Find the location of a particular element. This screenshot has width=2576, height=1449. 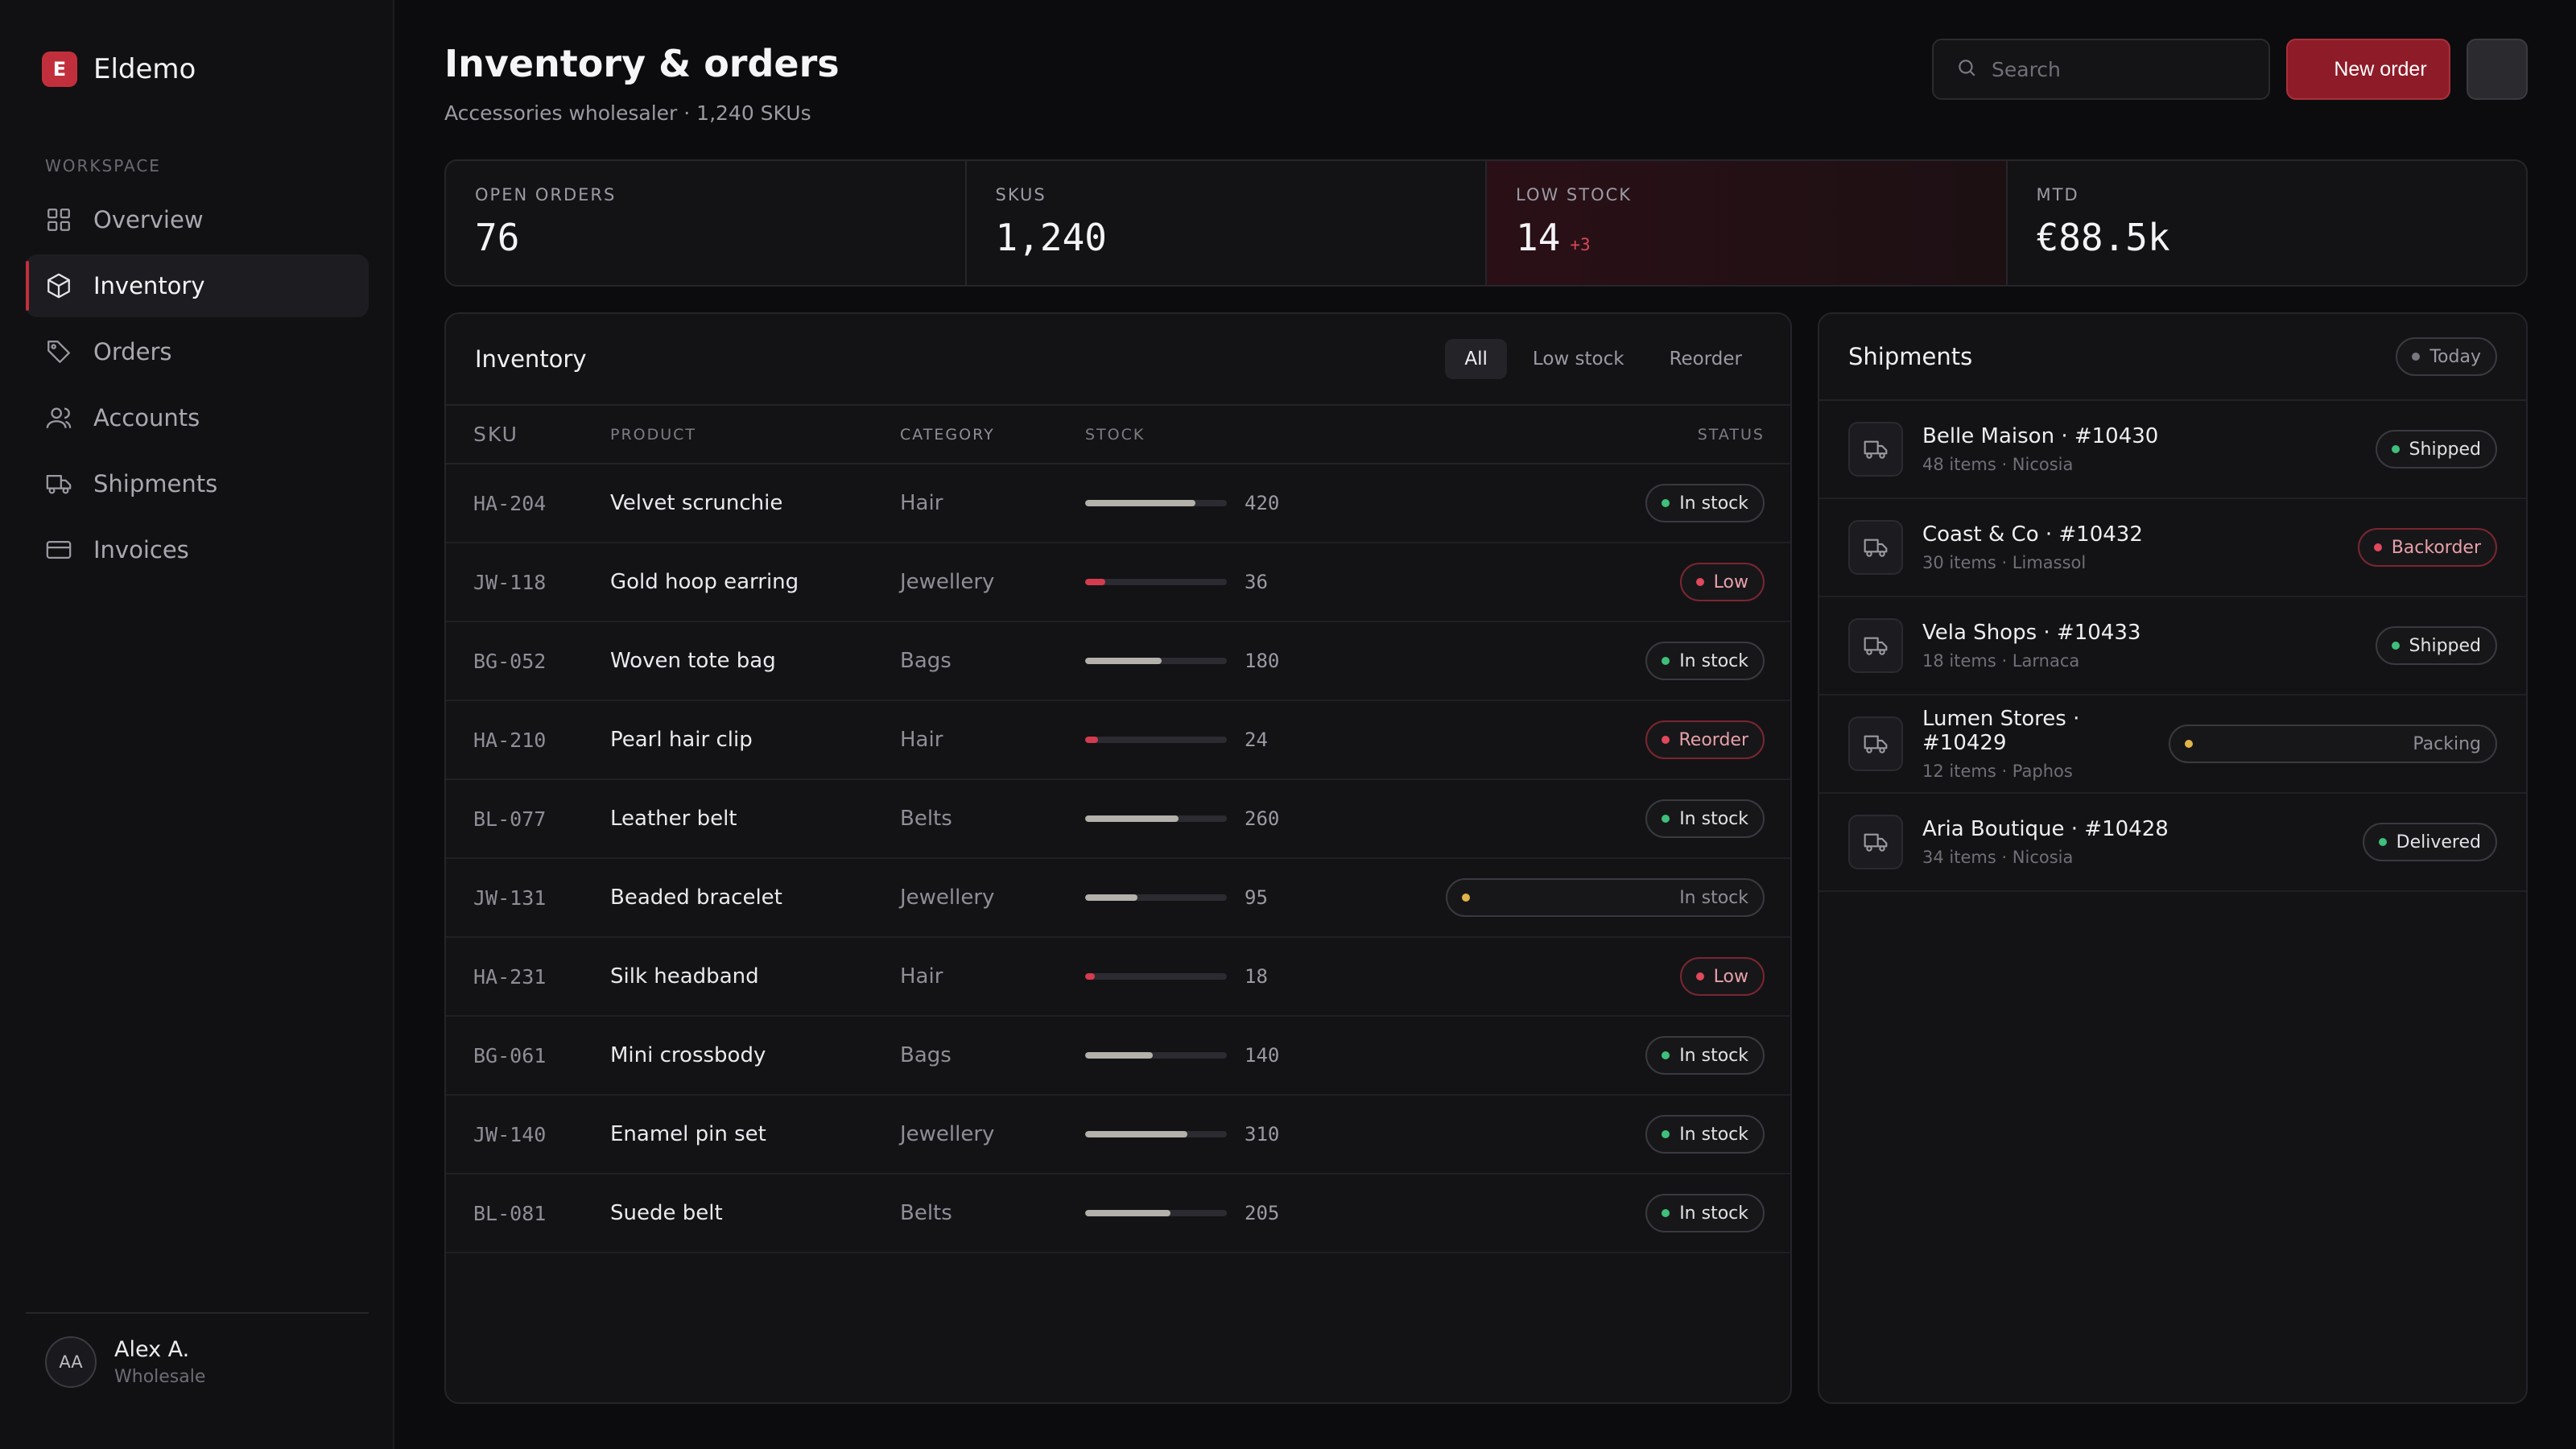

stock-count: 36 is located at coordinates (1256, 582).